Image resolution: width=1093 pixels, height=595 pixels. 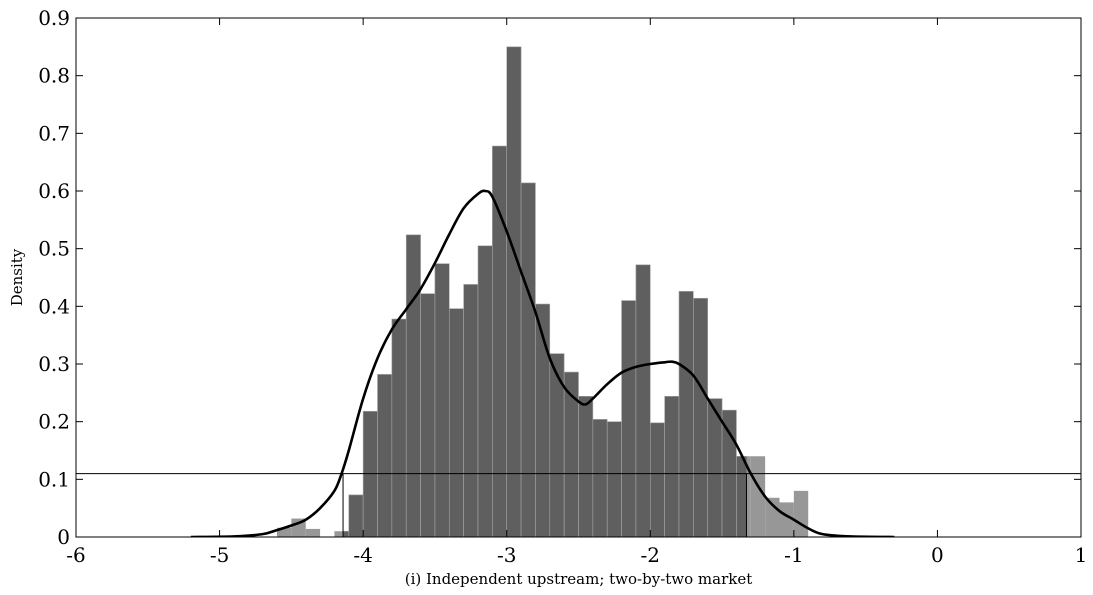 What do you see at coordinates (650, 555) in the screenshot?
I see `x-tick-label: -2` at bounding box center [650, 555].